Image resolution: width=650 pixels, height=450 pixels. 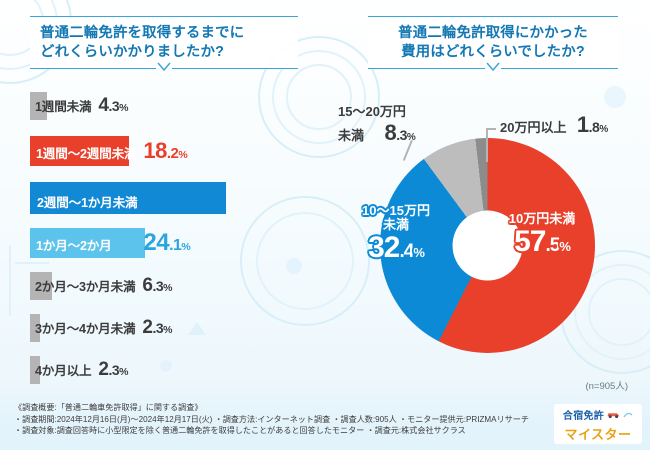 What do you see at coordinates (372, 111) in the screenshot?
I see `callout-line-1: 15〜20万円` at bounding box center [372, 111].